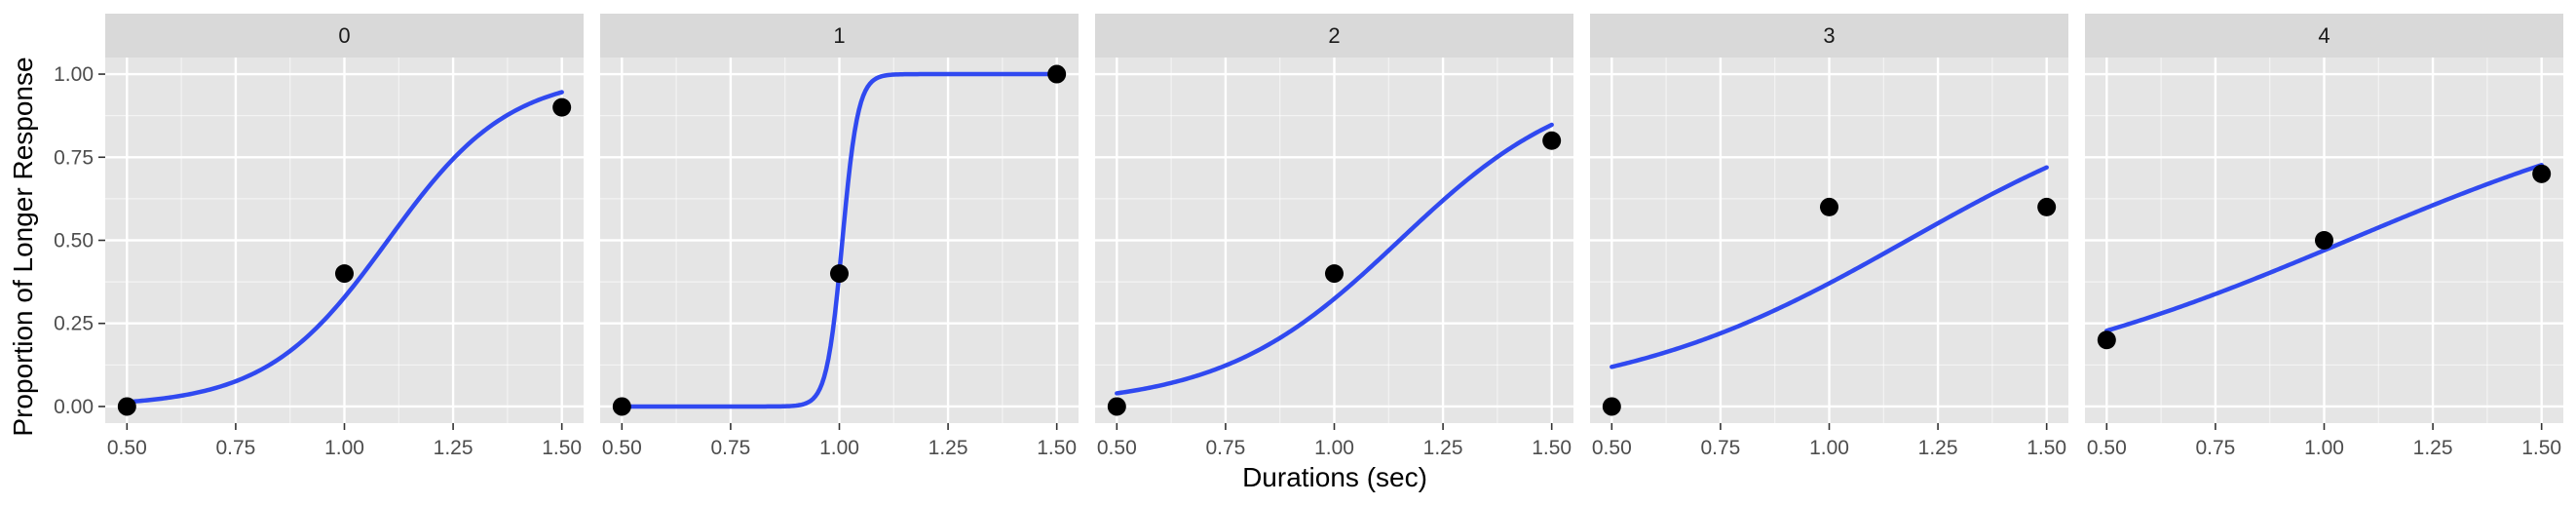 The image size is (2576, 505). I want to click on facet-label: 3, so click(1829, 35).